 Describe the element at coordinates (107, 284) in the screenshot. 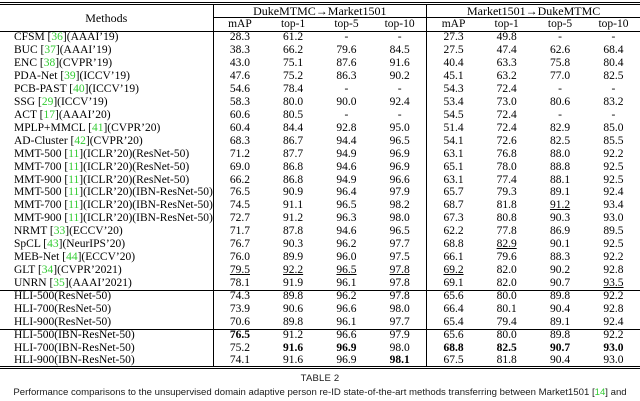

I see `method-name: UNRN [35](AAAI’2021)` at that location.